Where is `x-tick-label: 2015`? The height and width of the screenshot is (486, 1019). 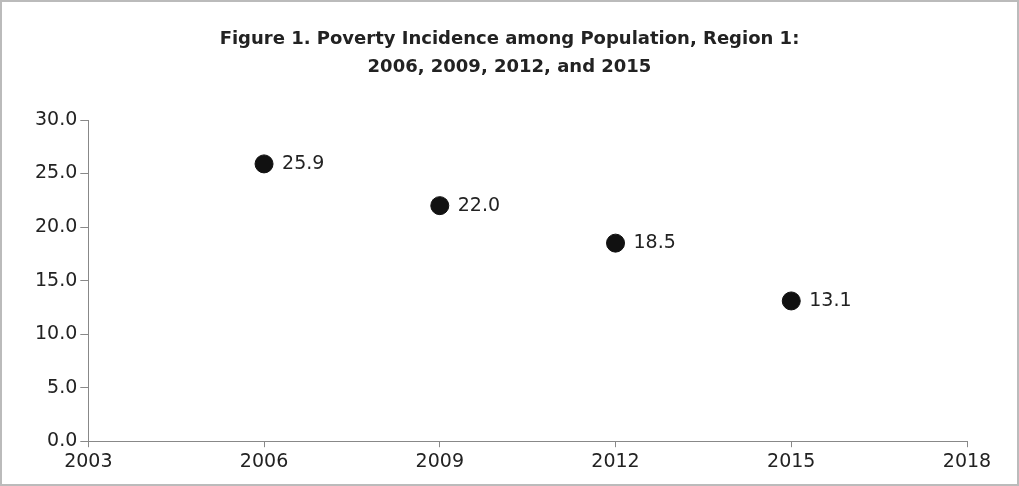
x-tick-label: 2015 is located at coordinates (791, 459).